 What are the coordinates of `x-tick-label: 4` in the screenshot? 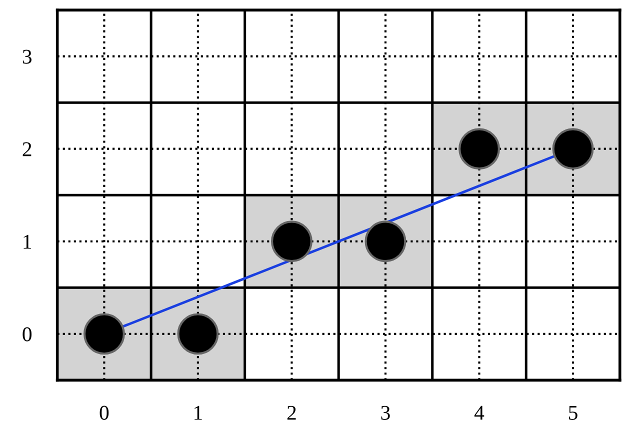 It's located at (479, 413).